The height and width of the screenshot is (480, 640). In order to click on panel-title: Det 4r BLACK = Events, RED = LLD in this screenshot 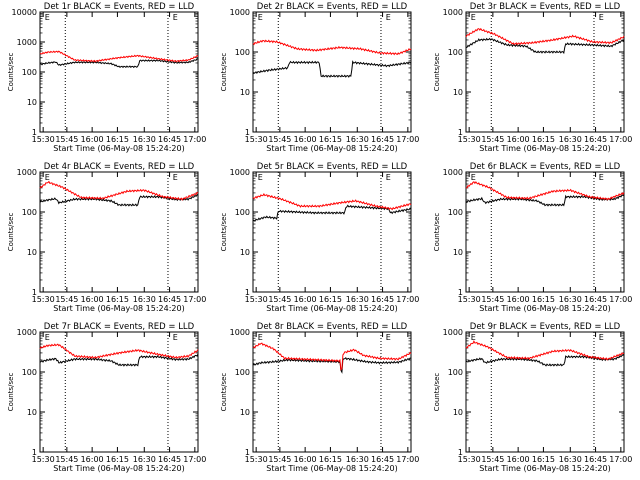, I will do `click(119, 167)`.